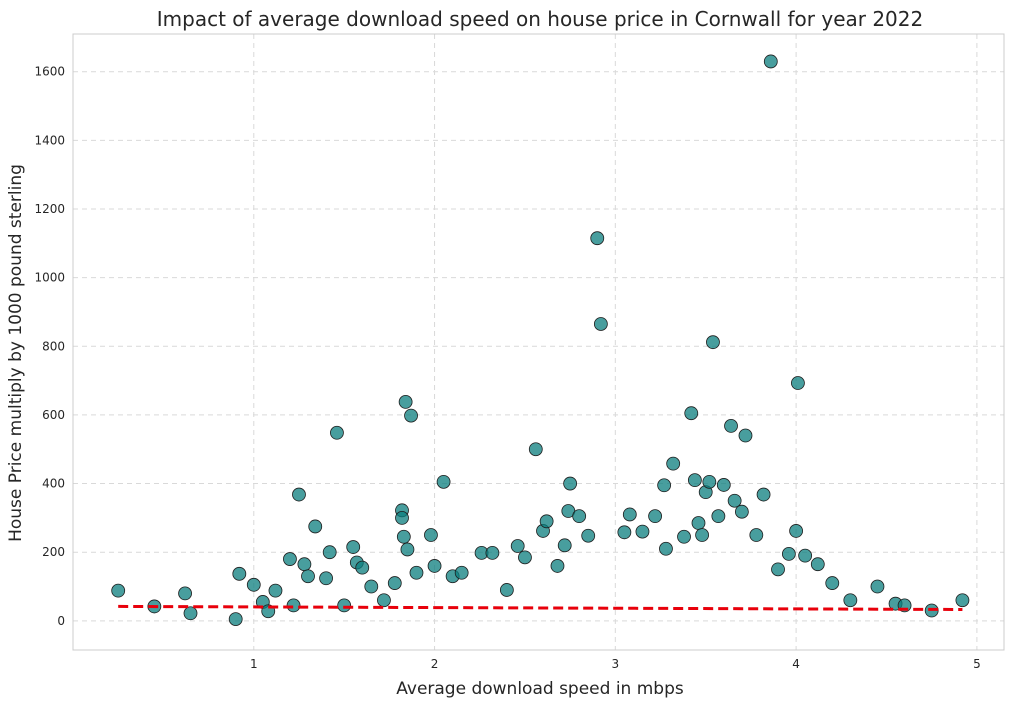 This screenshot has height=707, width=1014. What do you see at coordinates (53, 346) in the screenshot?
I see `y-tick-label: 800` at bounding box center [53, 346].